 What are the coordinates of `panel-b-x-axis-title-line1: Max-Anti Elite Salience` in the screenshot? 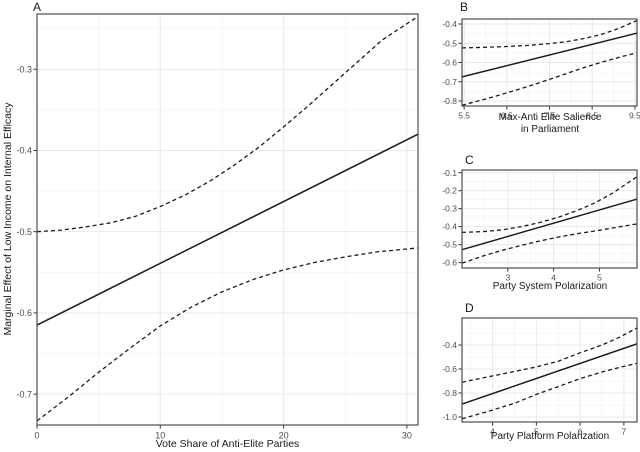 It's located at (550, 117).